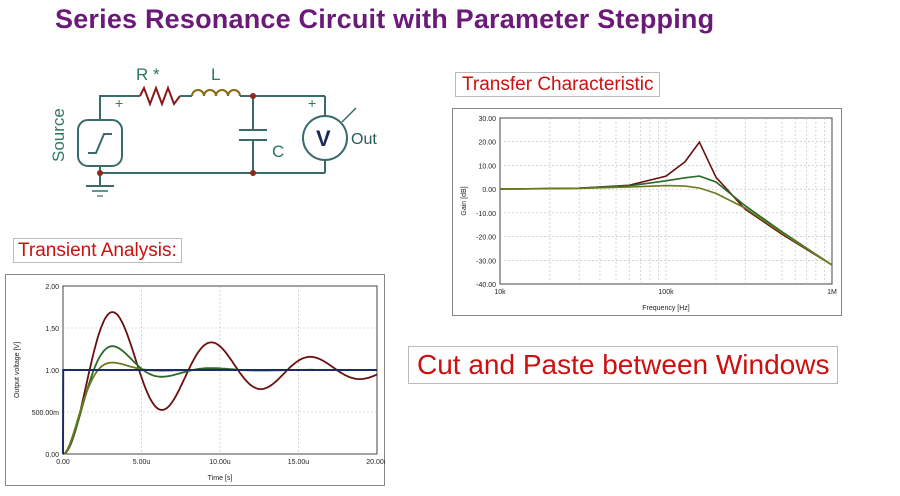 The height and width of the screenshot is (496, 900). What do you see at coordinates (666, 292) in the screenshot?
I see `transfer-xtick-label: 100k` at bounding box center [666, 292].